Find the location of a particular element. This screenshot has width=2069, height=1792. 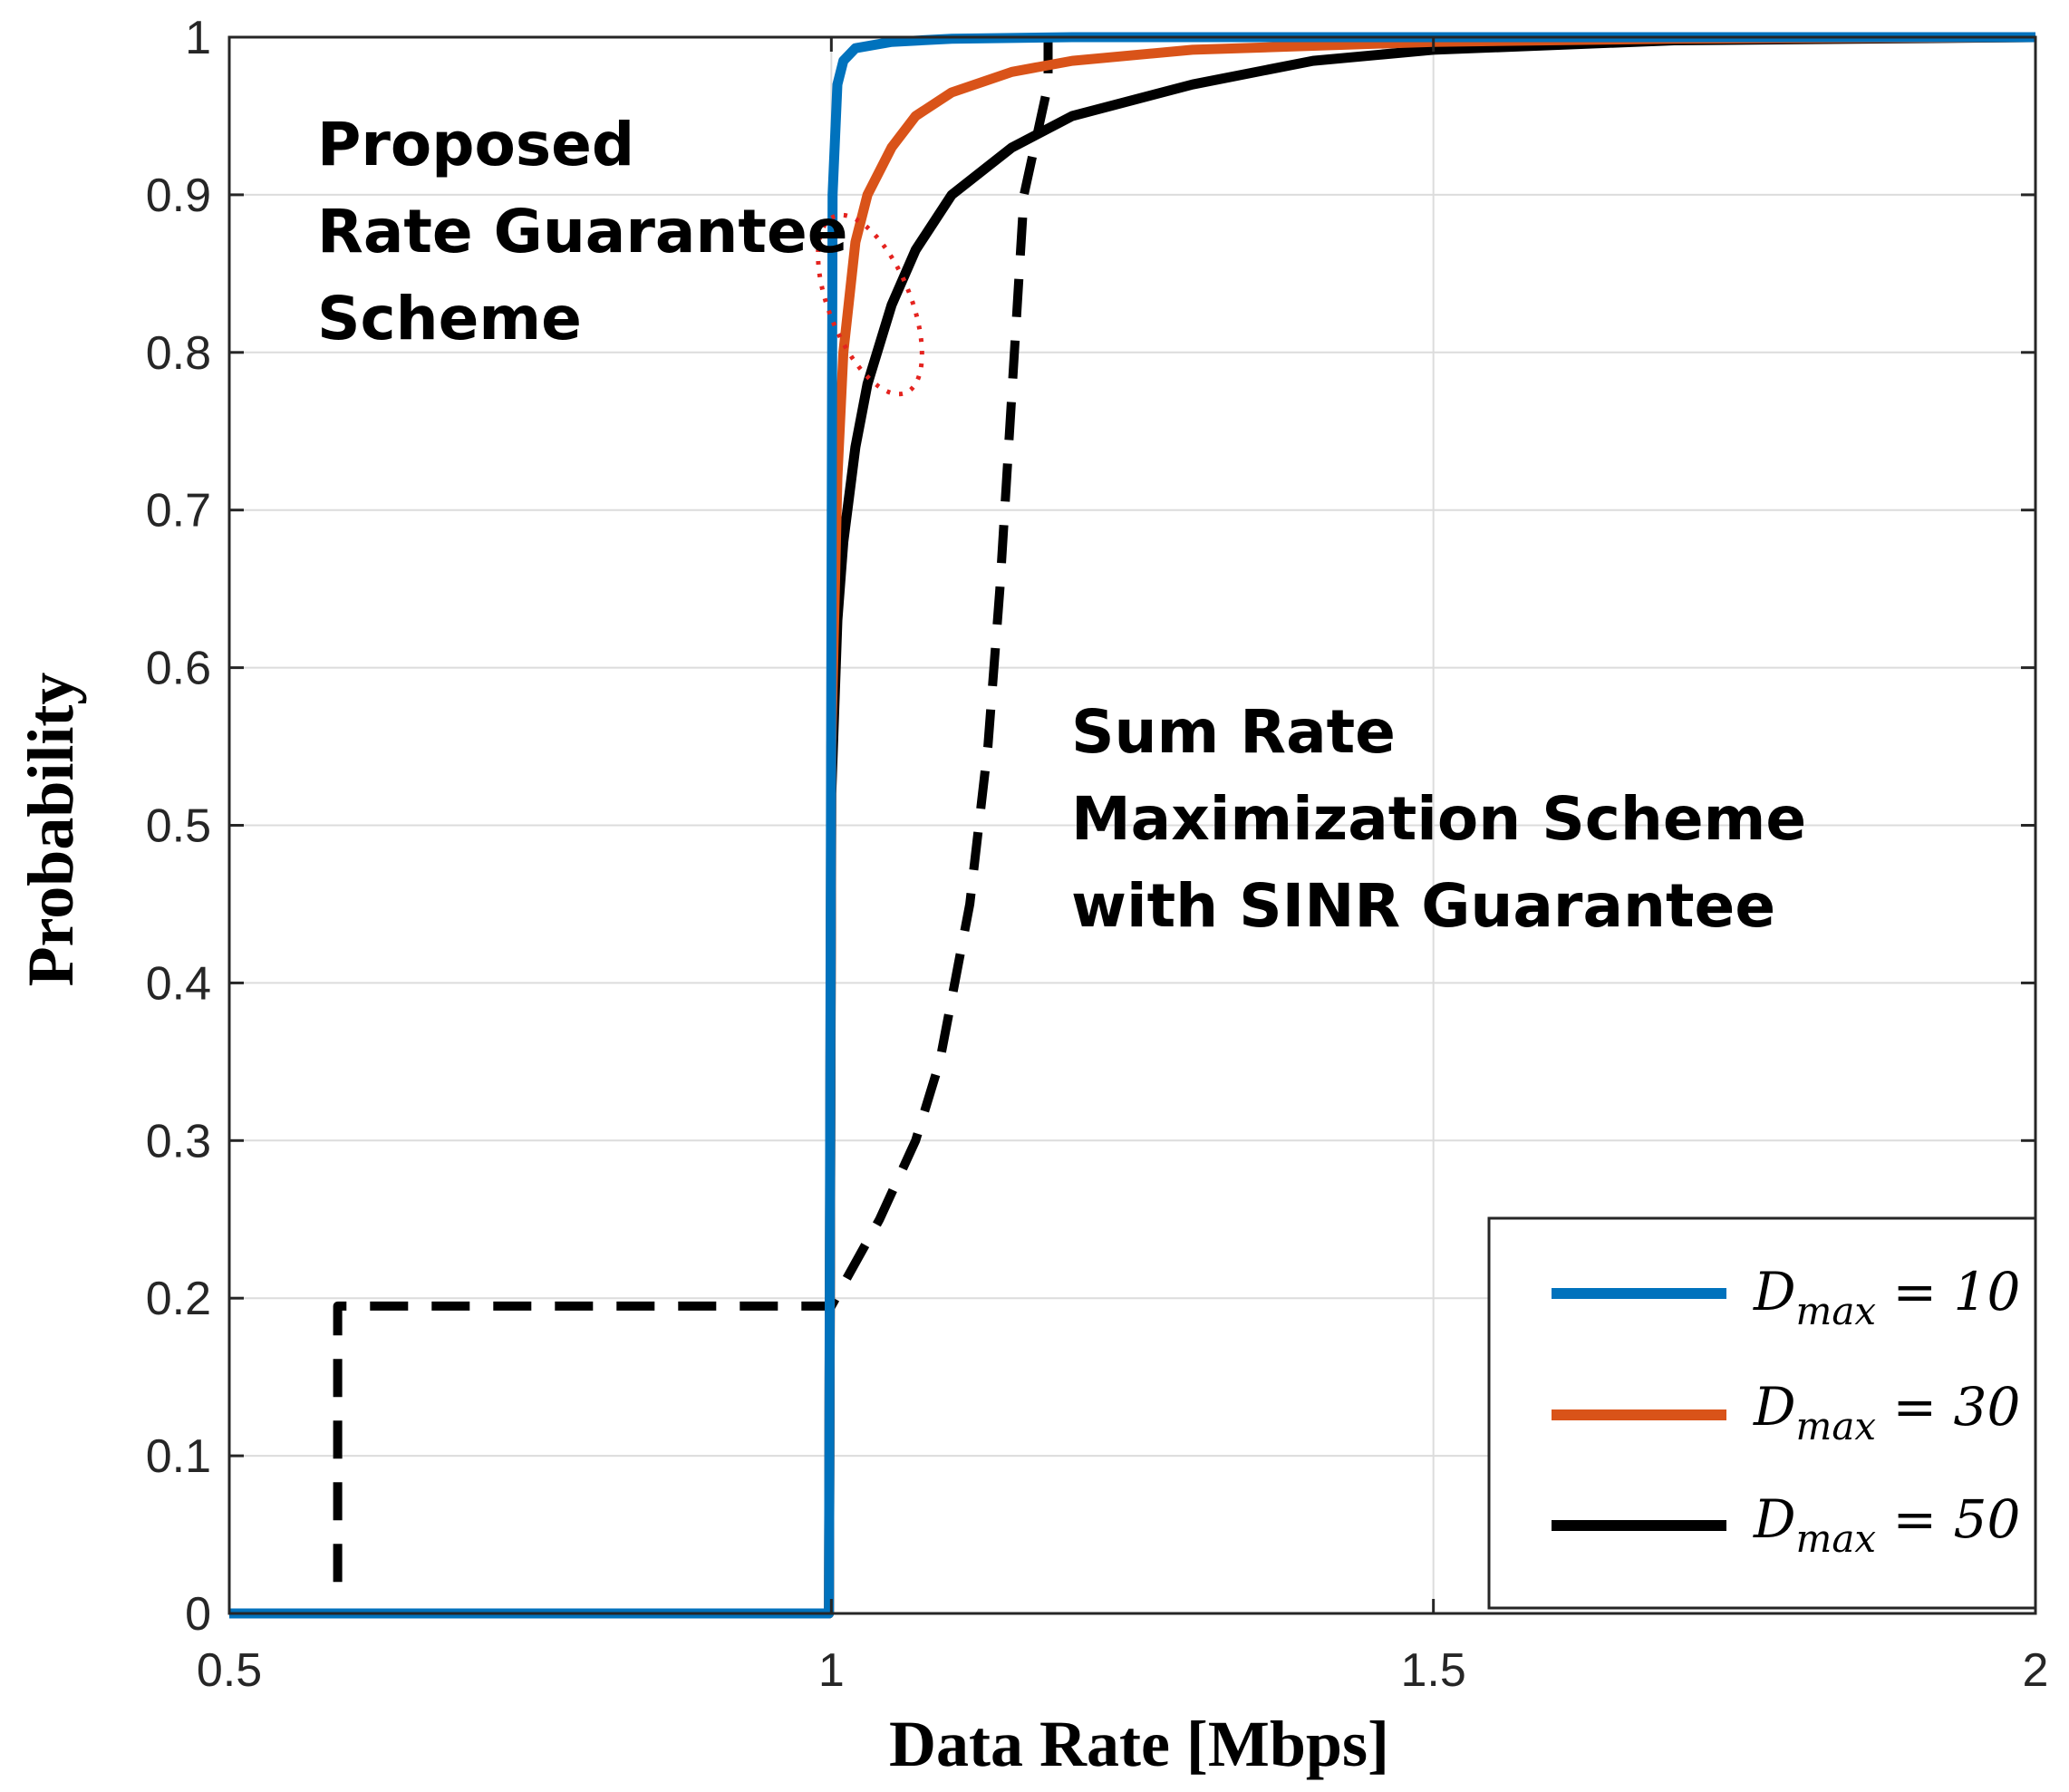

legend-label-2: Dmax = 50 is located at coordinates (1886, 1524).